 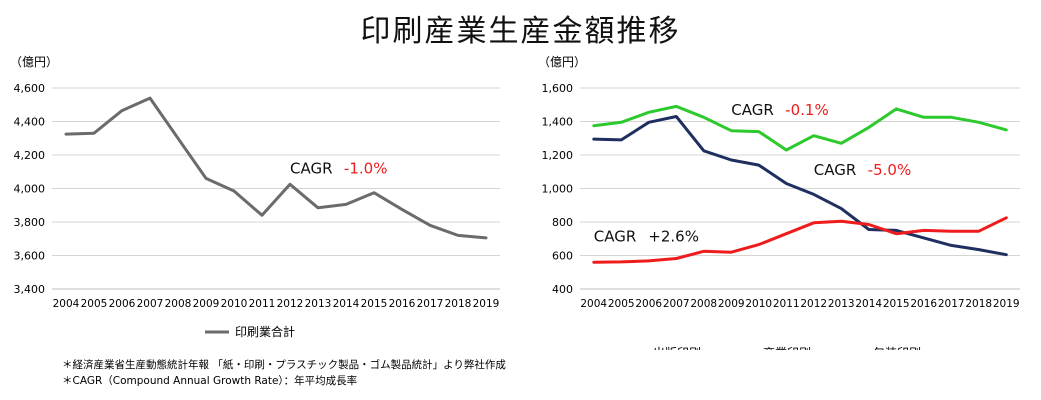 What do you see at coordinates (558, 189) in the screenshot?
I see `y-tick-label: 1,000` at bounding box center [558, 189].